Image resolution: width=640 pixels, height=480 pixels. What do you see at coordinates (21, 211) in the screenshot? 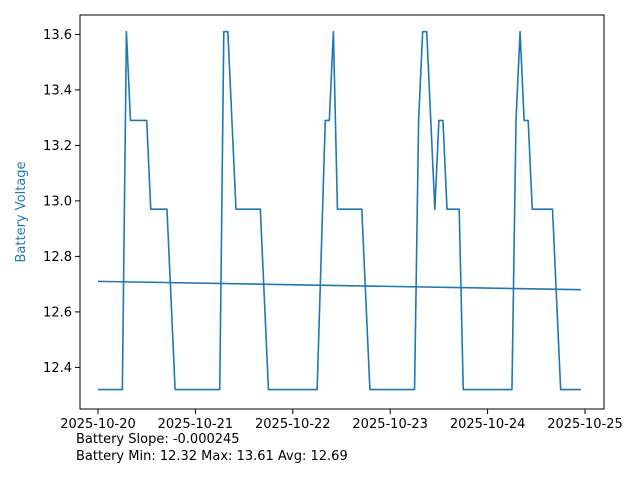
I see `y-axis-label: Battery Voltage` at bounding box center [21, 211].